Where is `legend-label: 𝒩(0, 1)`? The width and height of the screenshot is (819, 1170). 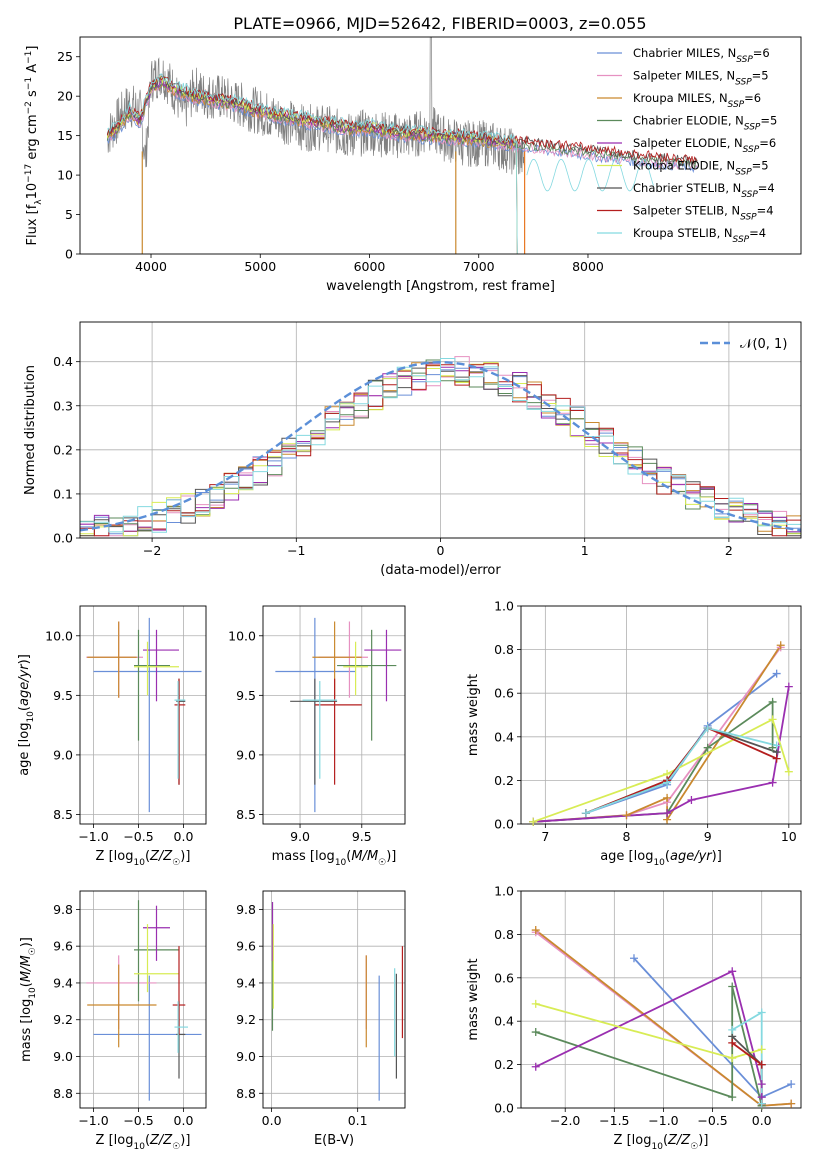 legend-label: 𝒩(0, 1) is located at coordinates (763, 344).